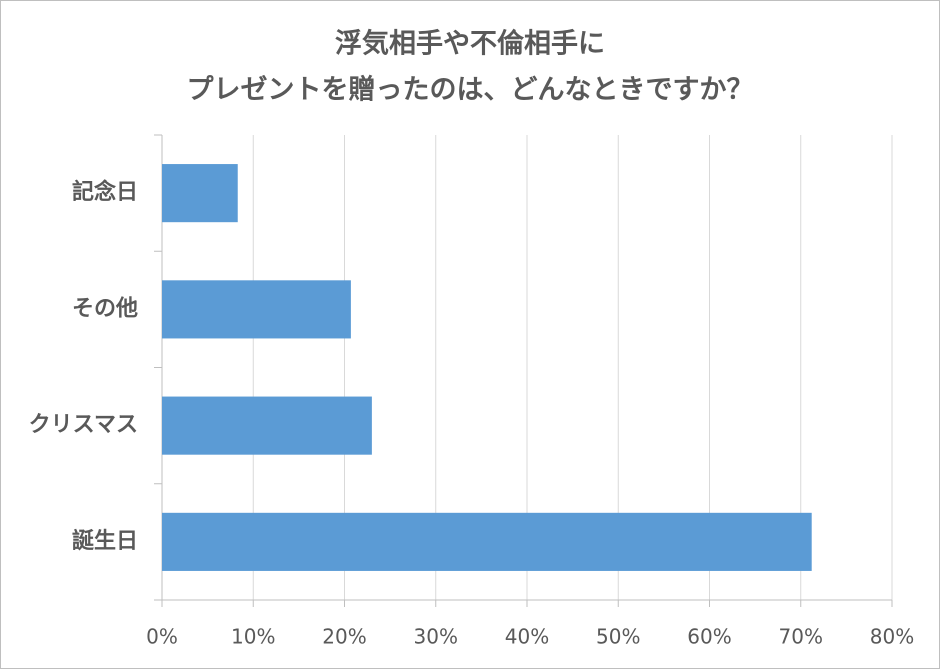  I want to click on y-tick-label: クリスマス, so click(83, 425).